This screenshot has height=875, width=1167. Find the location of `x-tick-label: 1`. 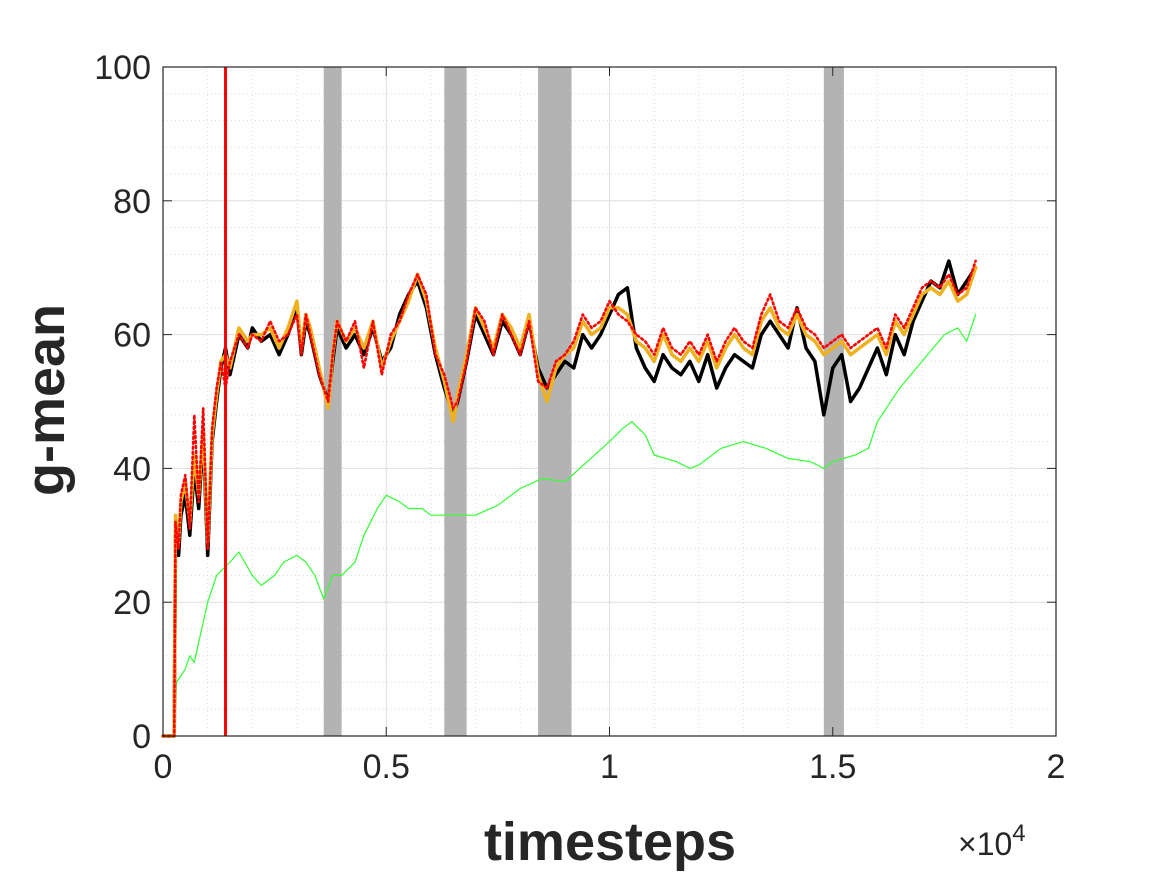

x-tick-label: 1 is located at coordinates (609, 767).